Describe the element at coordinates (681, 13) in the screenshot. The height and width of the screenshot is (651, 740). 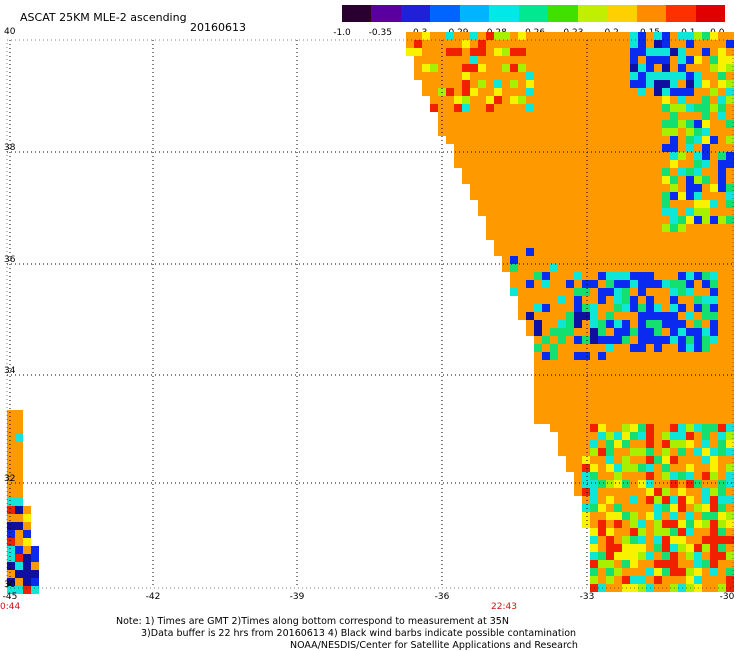
I see `colorbar-swatch` at that location.